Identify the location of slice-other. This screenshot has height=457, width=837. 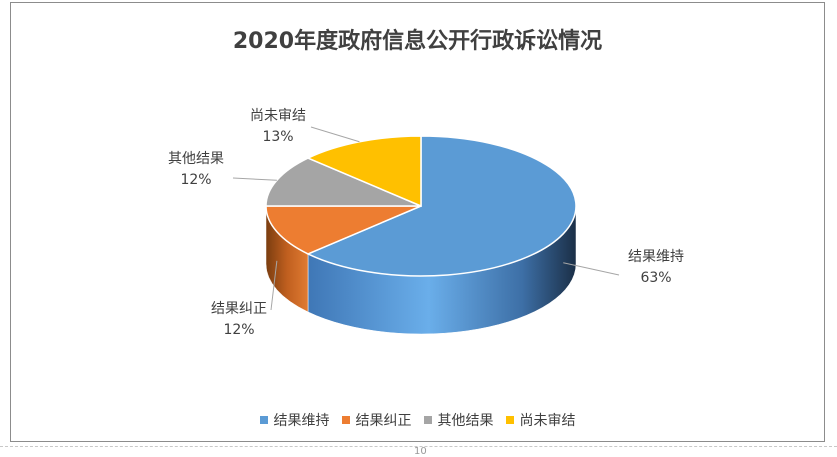
(343, 182).